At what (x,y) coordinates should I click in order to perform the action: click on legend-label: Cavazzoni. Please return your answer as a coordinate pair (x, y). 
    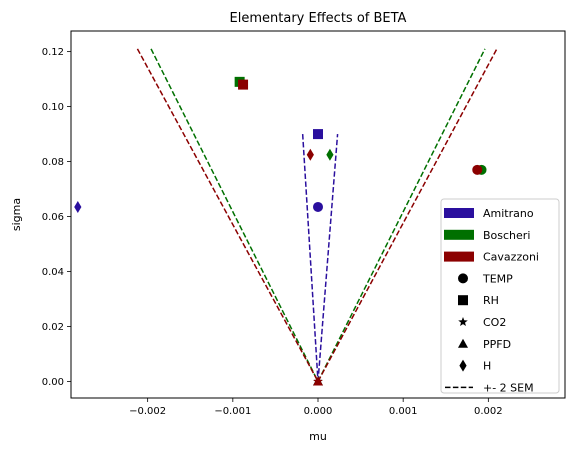
    Looking at the image, I should click on (511, 257).